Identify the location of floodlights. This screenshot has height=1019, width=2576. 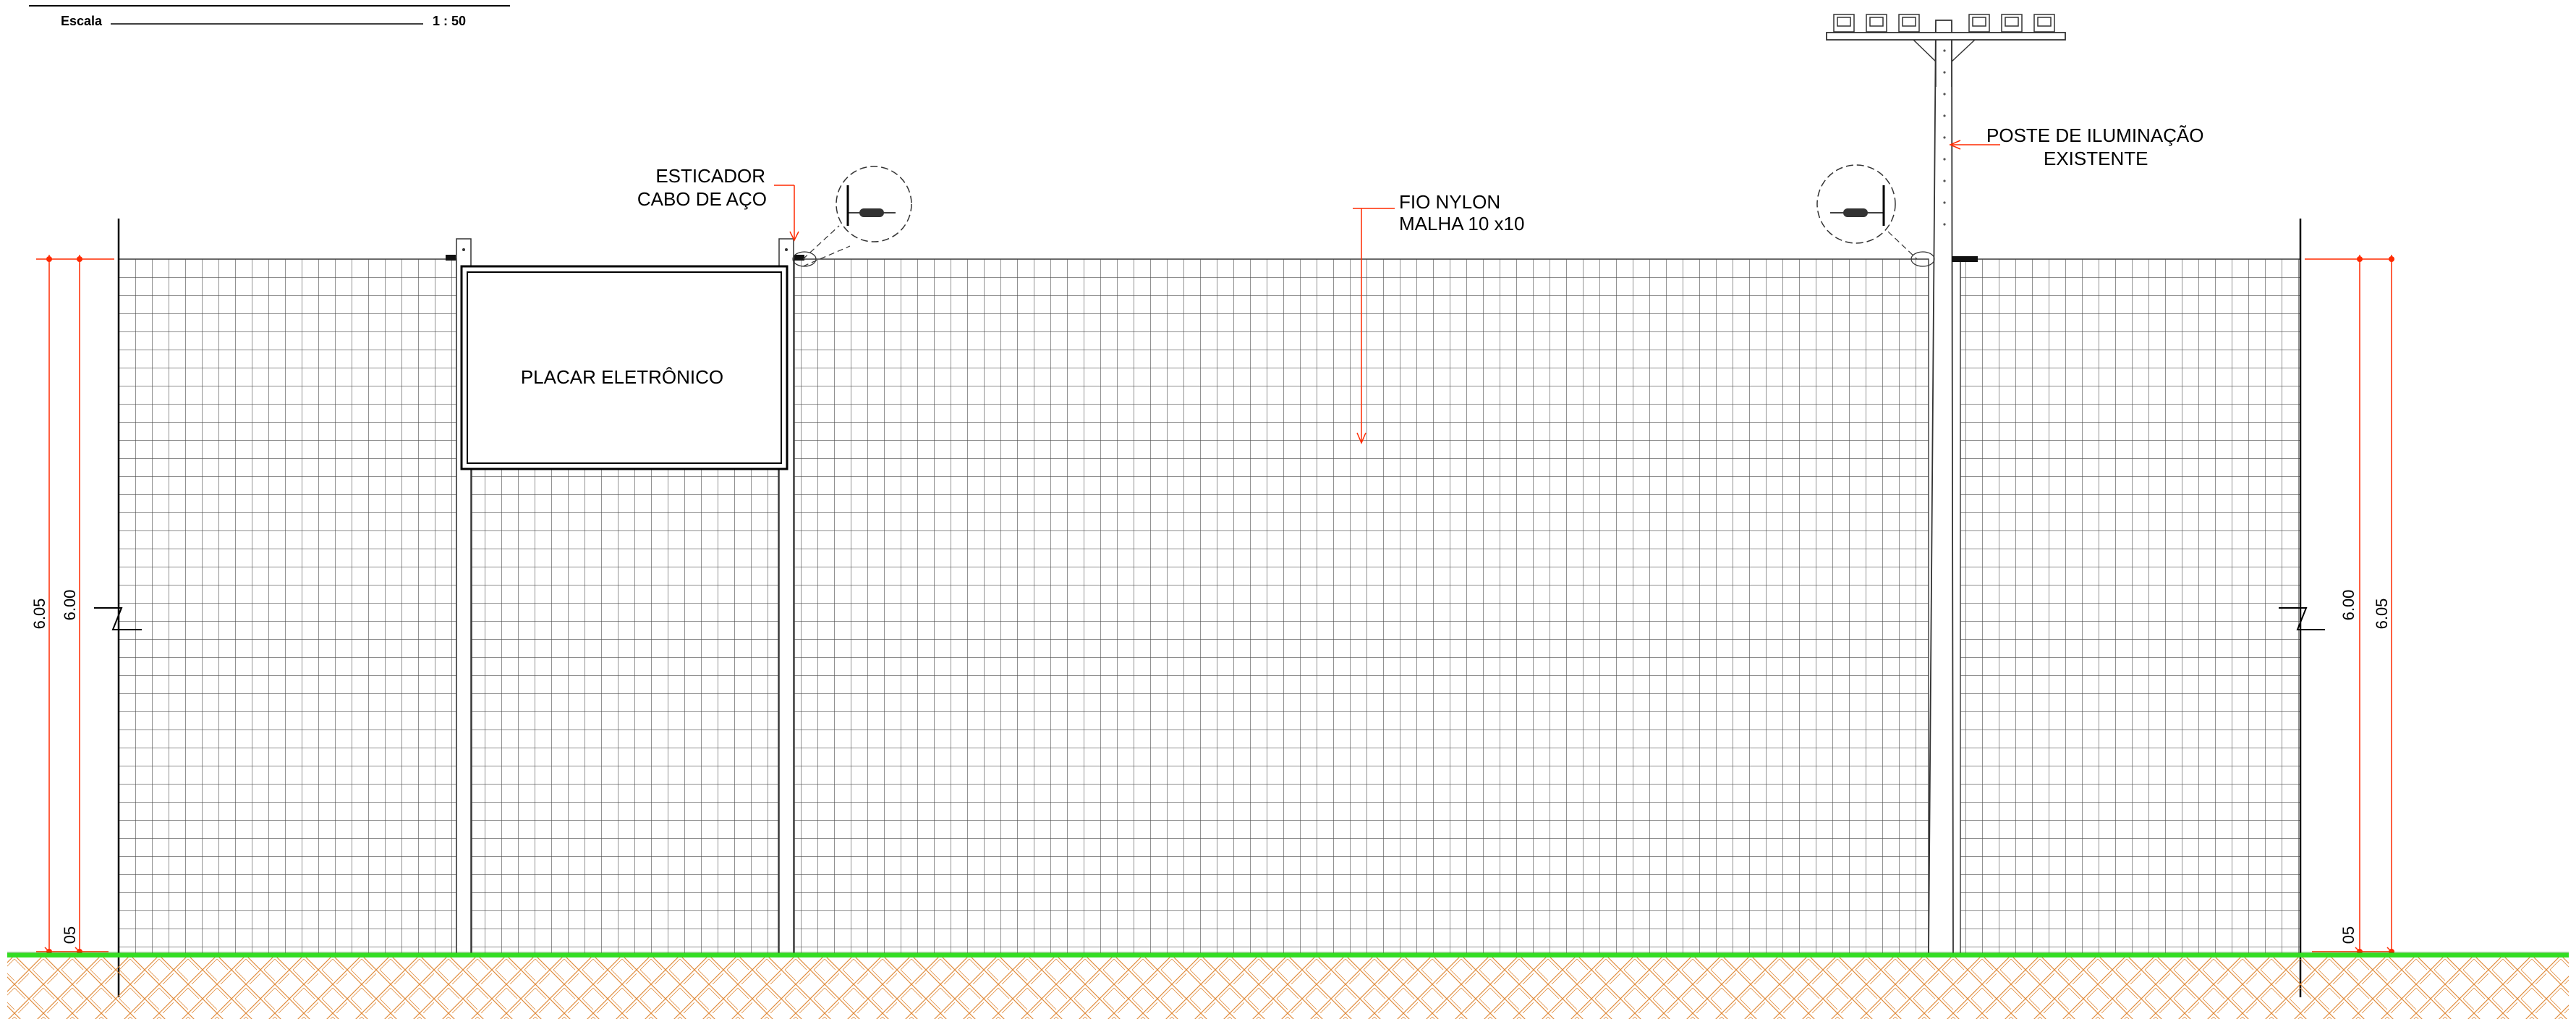
(1944, 23).